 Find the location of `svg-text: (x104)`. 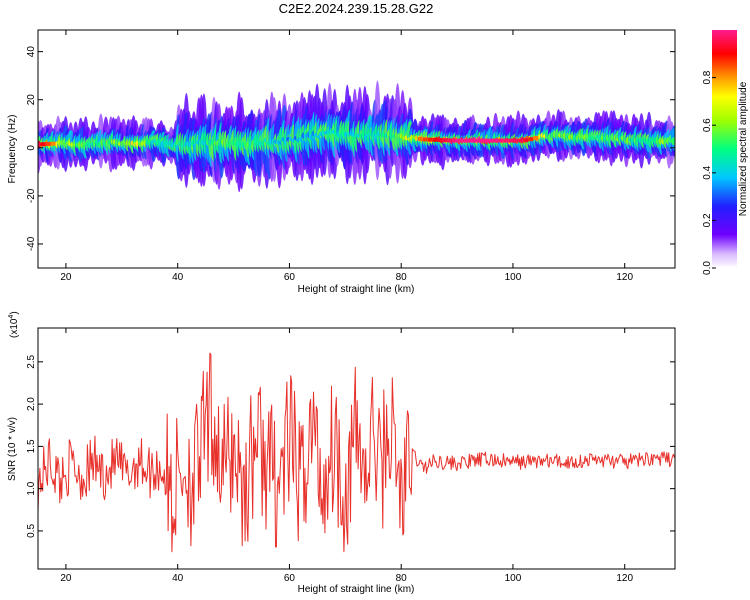

svg-text: (x104) is located at coordinates (14, 324).